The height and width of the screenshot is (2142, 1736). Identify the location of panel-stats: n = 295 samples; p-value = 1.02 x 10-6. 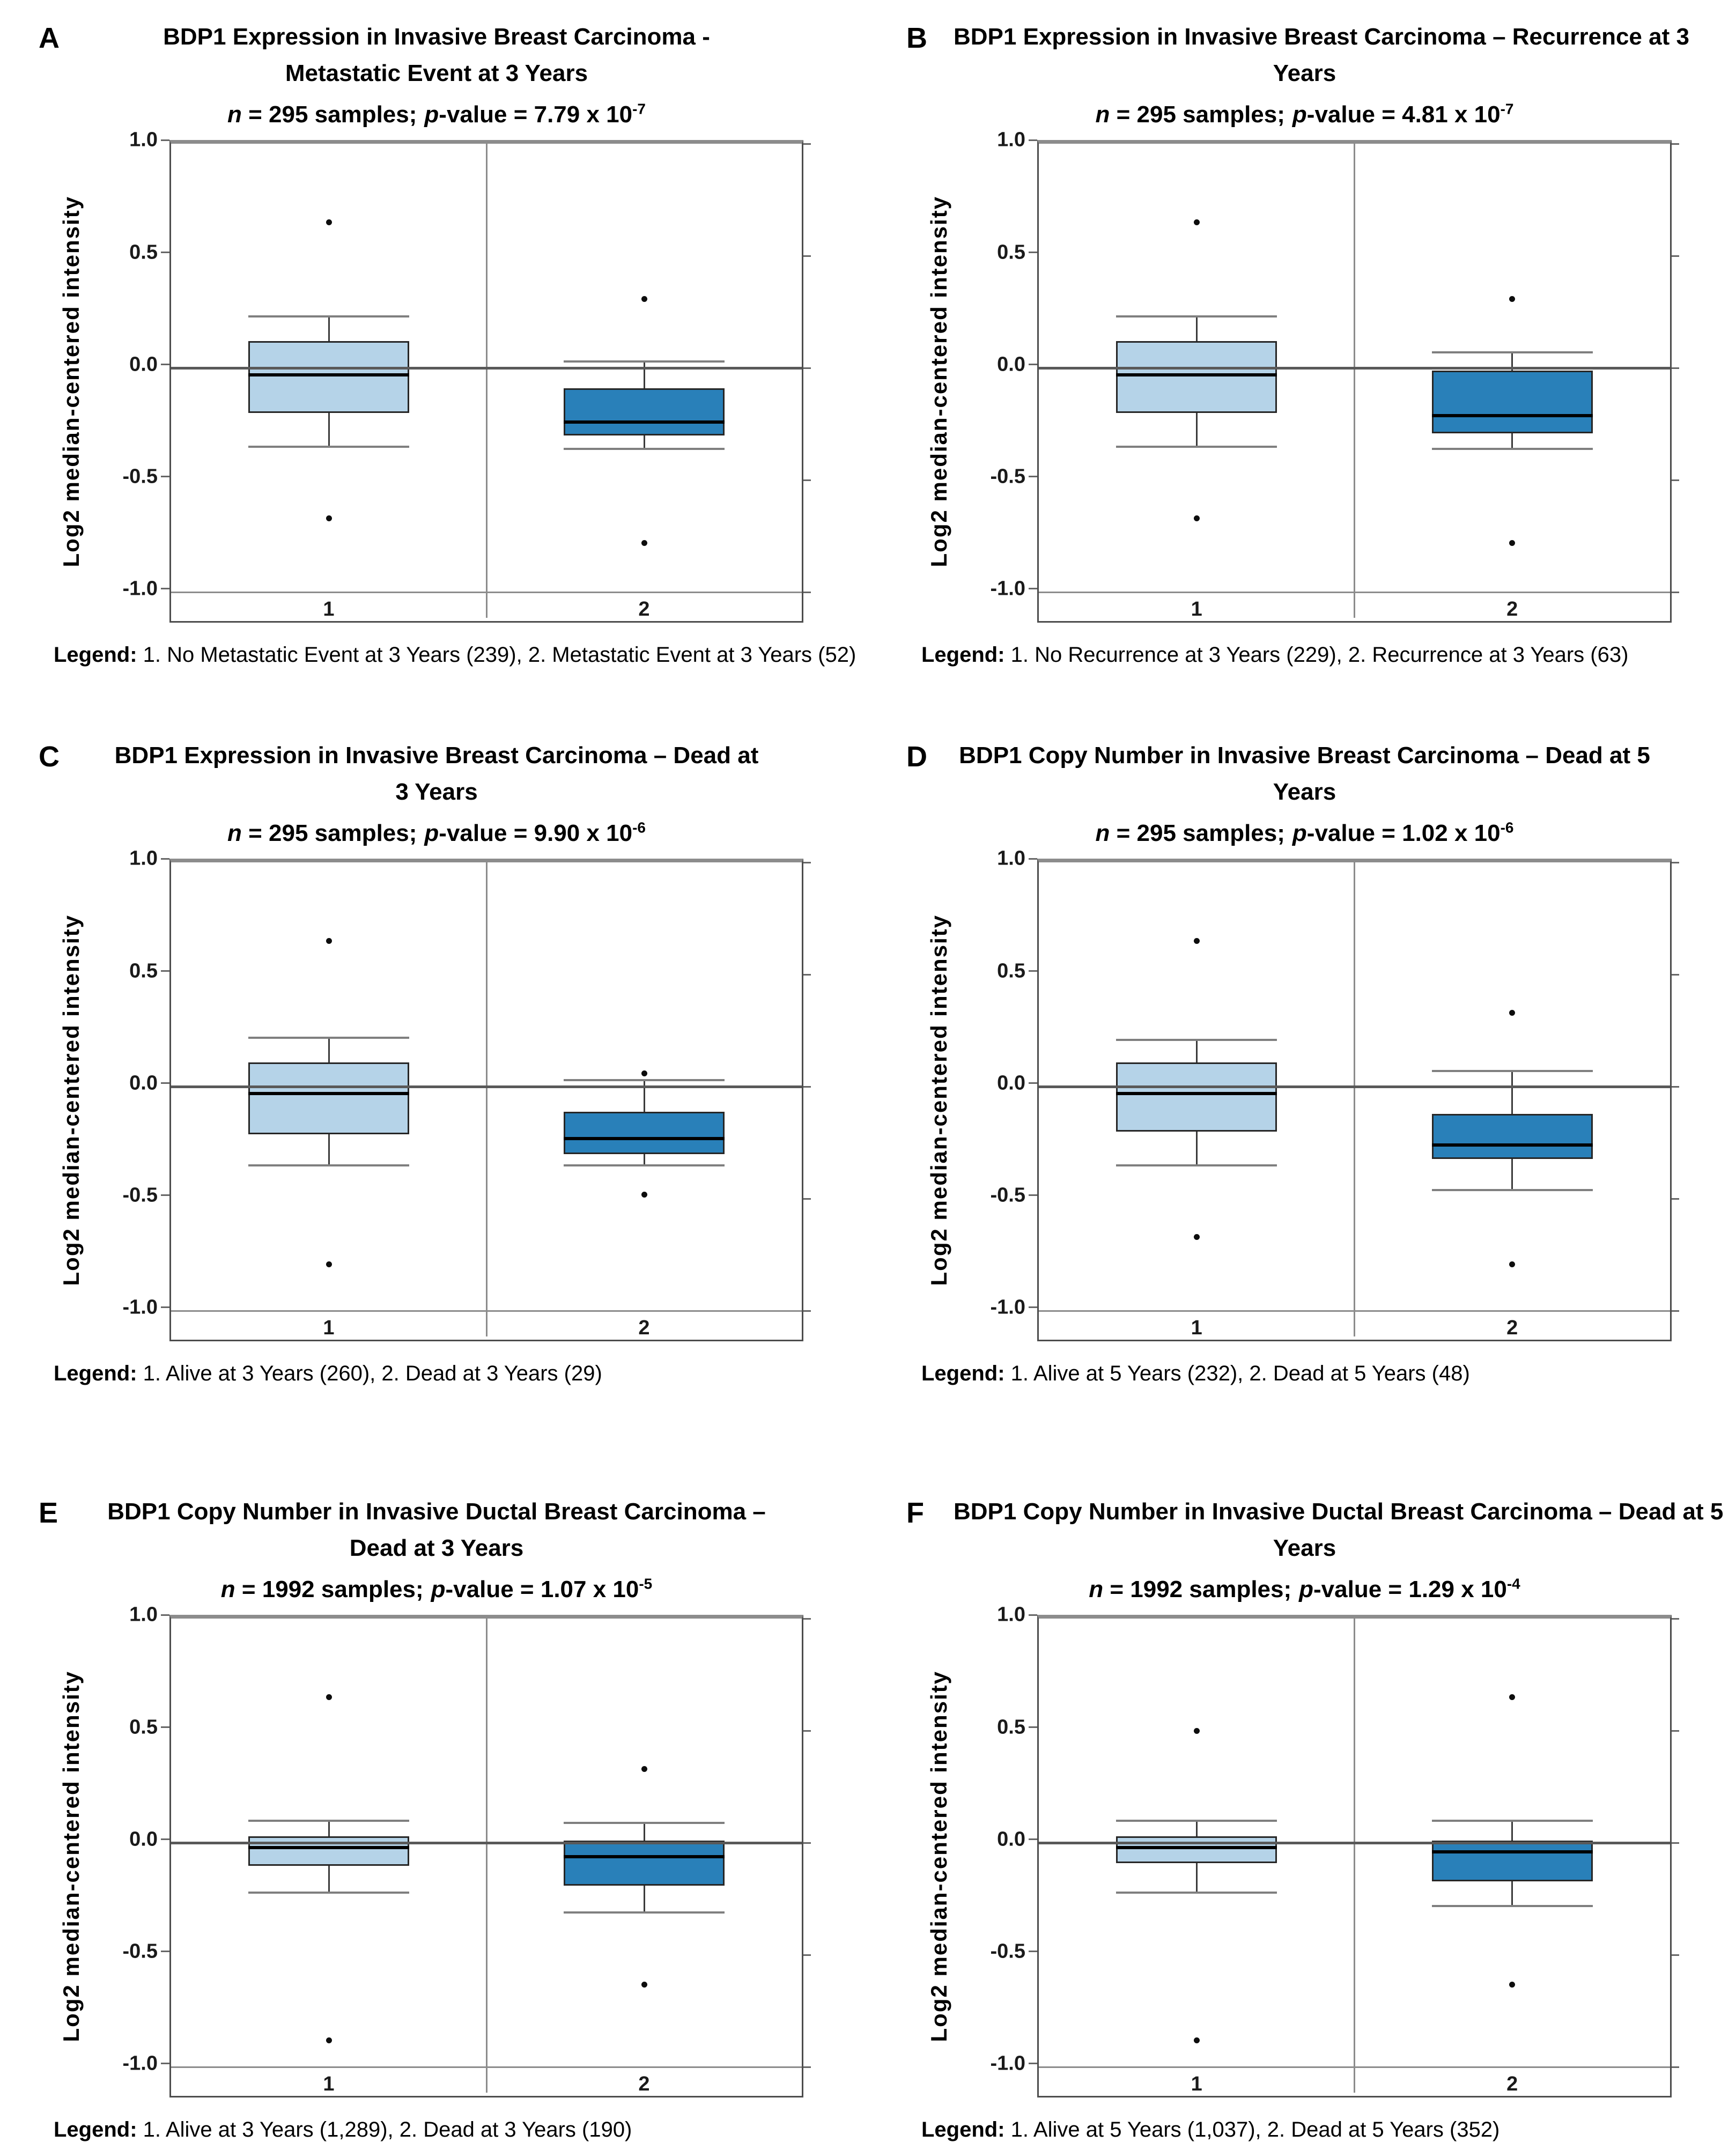
(1305, 834).